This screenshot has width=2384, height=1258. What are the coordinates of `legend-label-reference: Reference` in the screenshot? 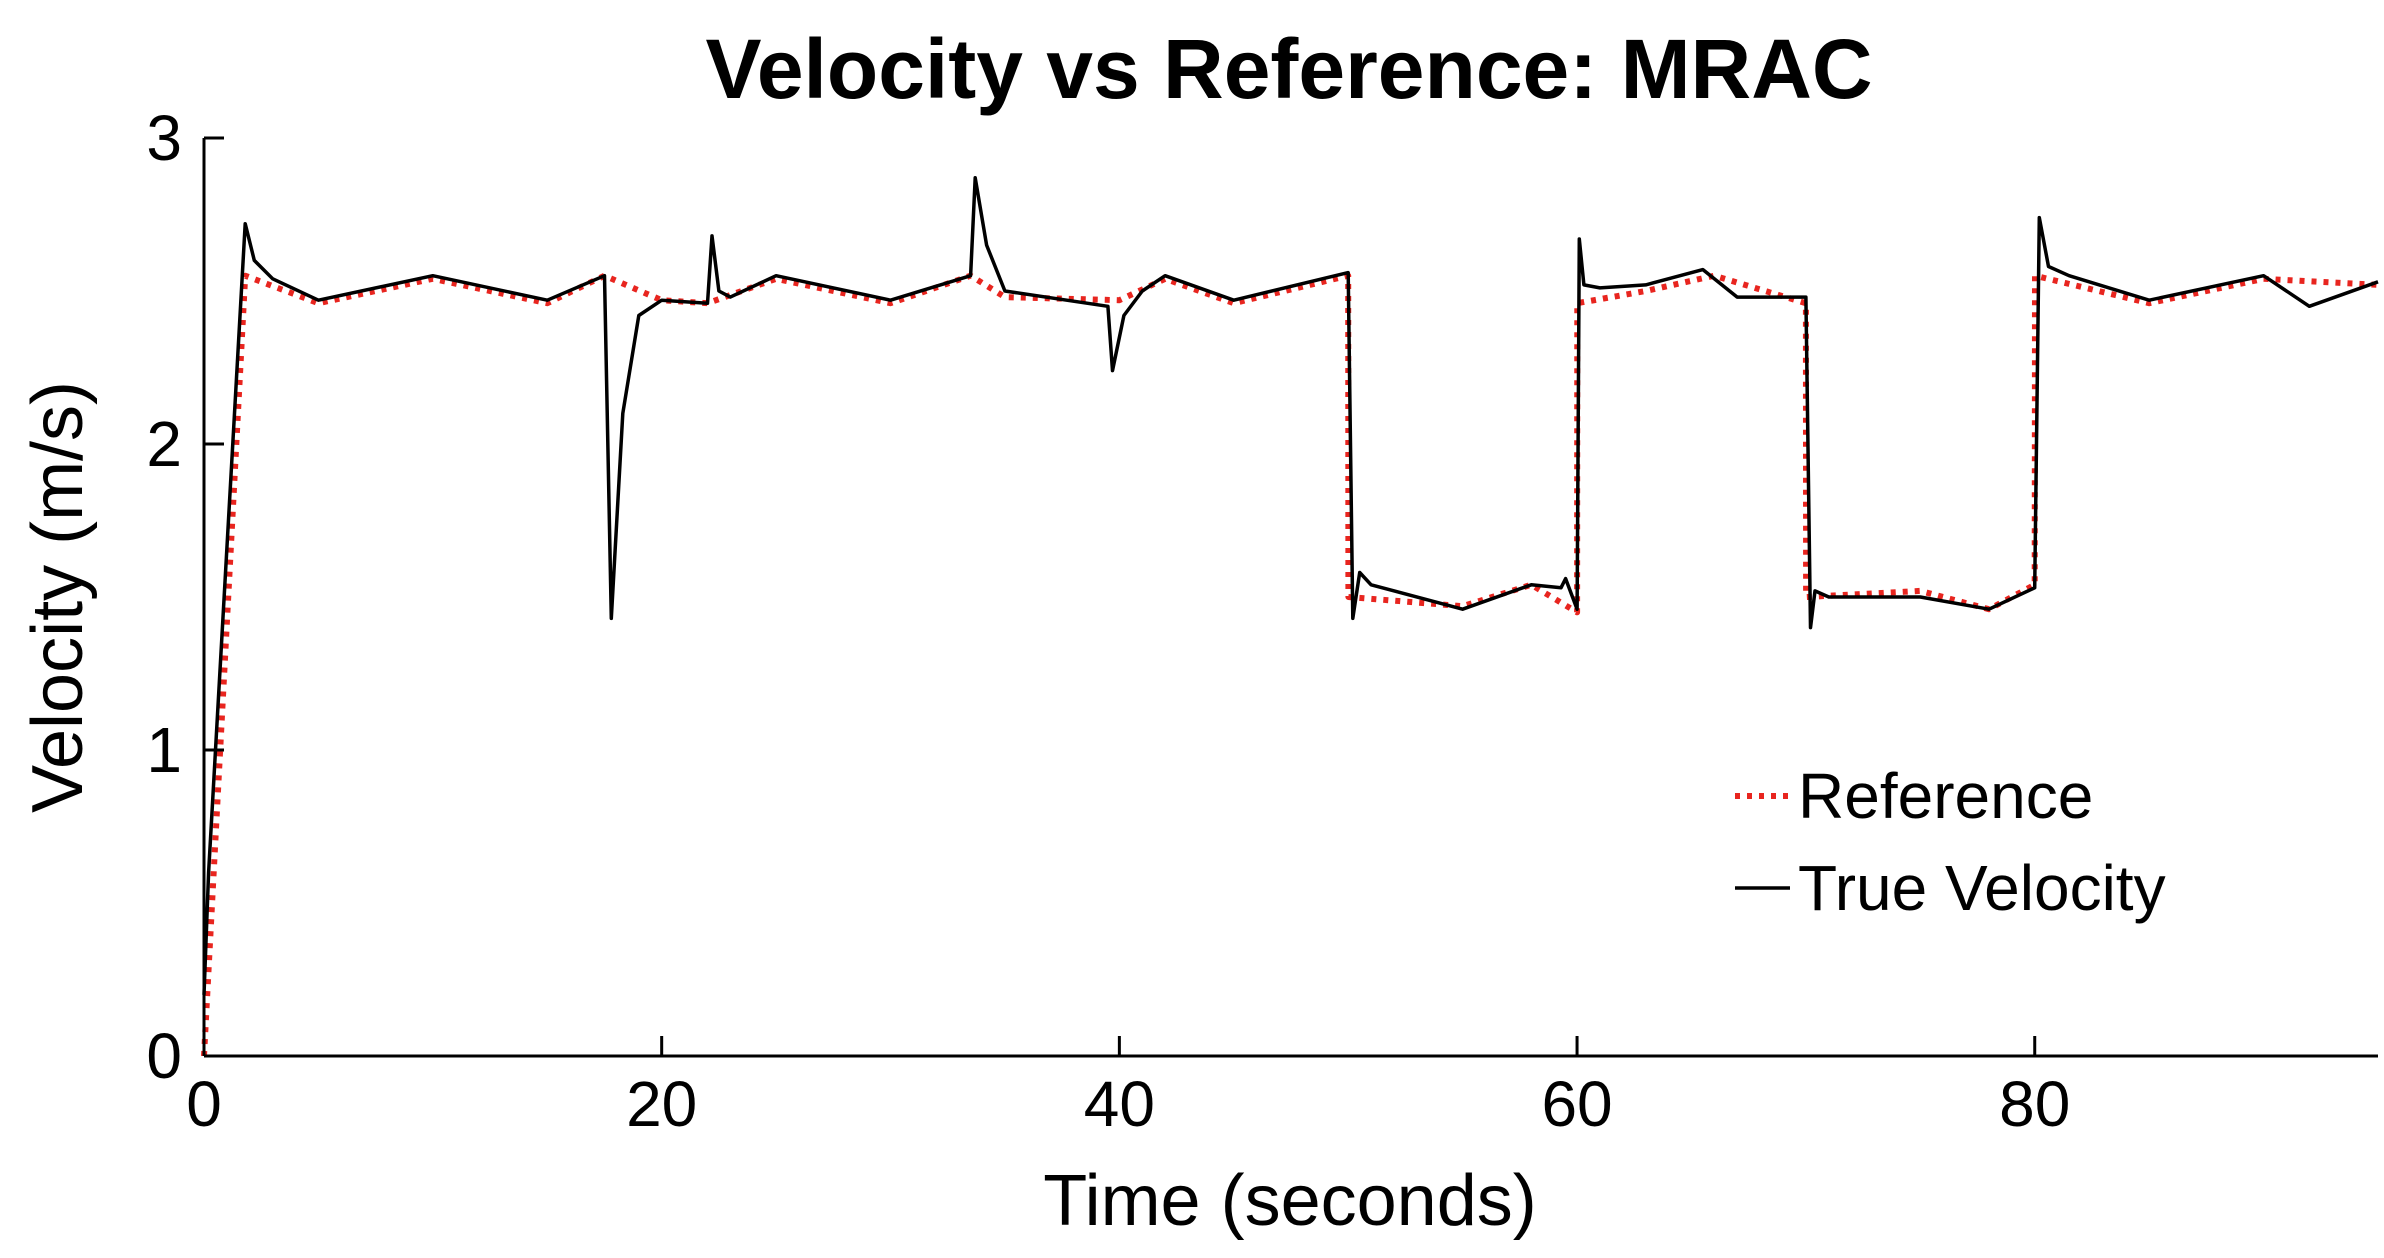 It's located at (1945, 796).